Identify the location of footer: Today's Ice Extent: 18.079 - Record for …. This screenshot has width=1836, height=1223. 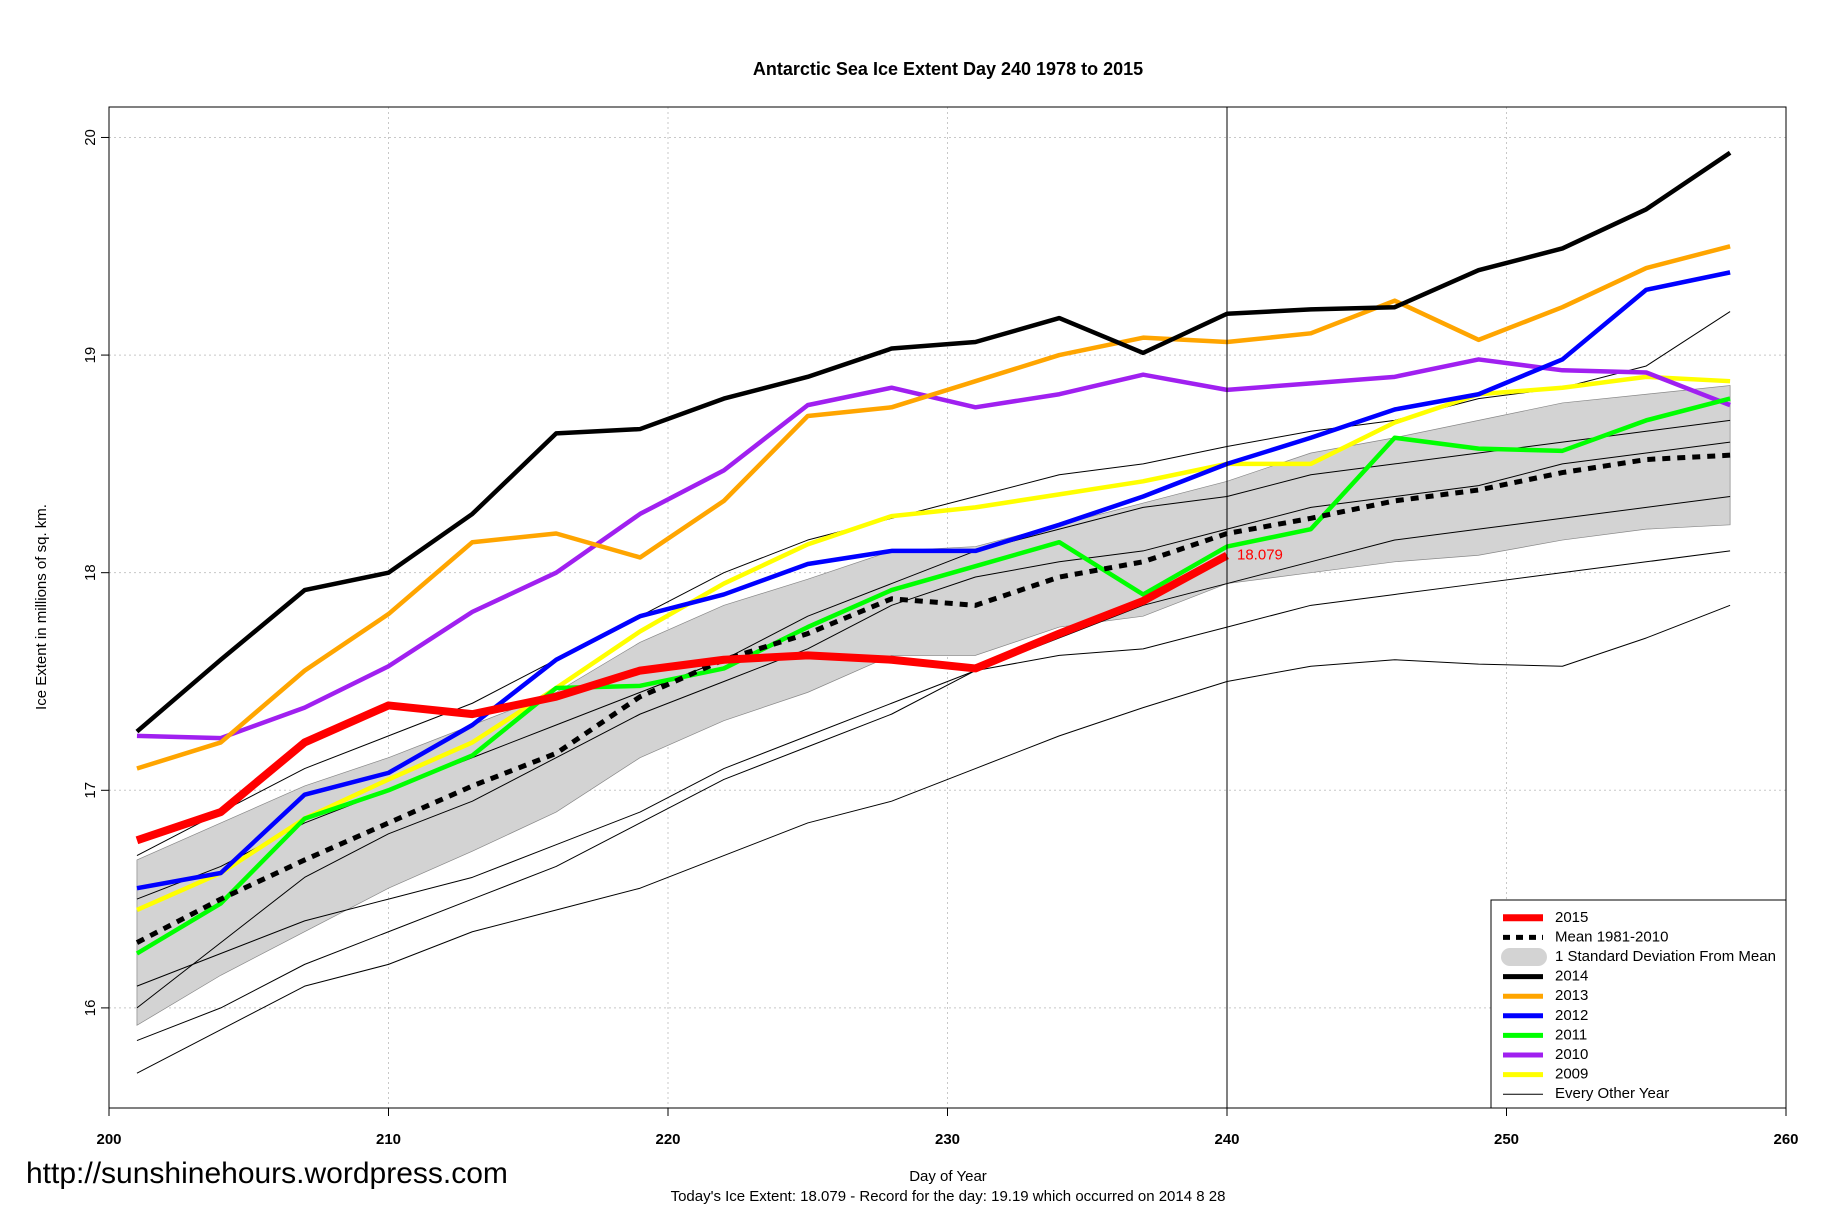
(948, 1196).